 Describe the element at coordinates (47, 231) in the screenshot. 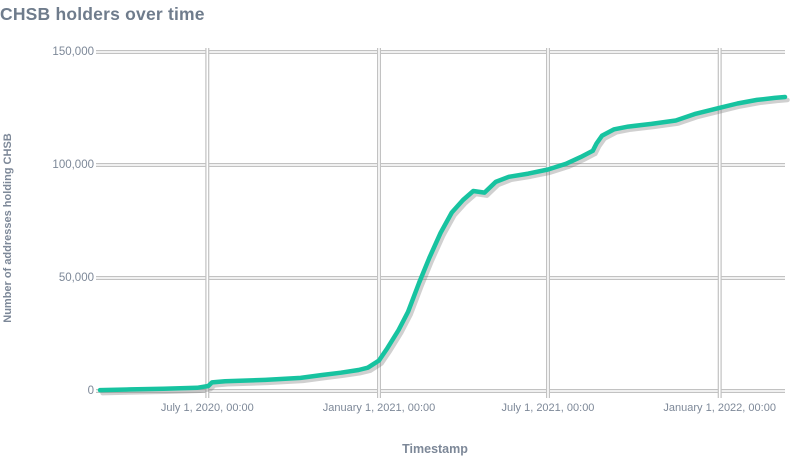

I see `y-axis-tick-labels: 0 50,000 100,000 150,000` at that location.